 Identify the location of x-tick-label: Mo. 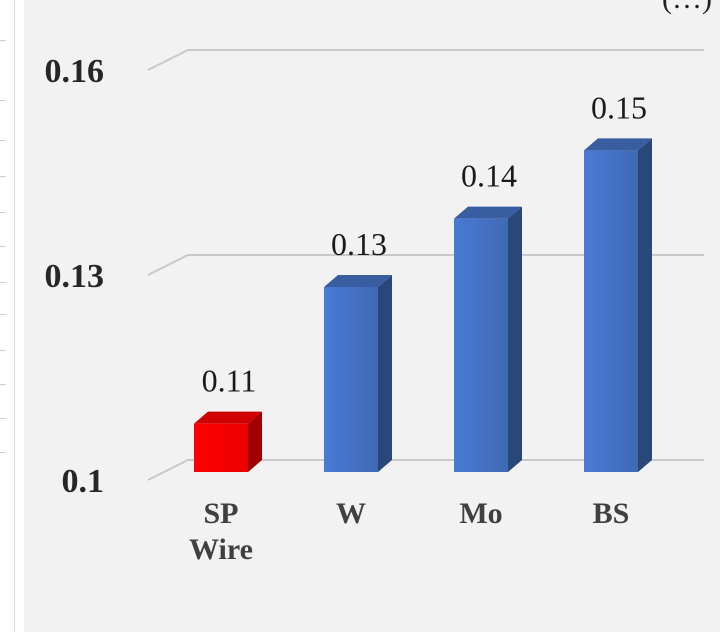
(480, 513).